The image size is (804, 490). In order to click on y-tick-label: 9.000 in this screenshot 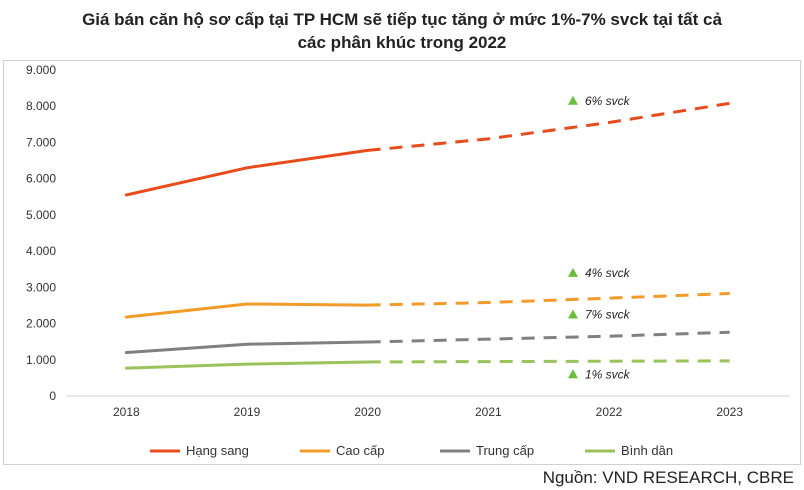, I will do `click(41, 70)`.